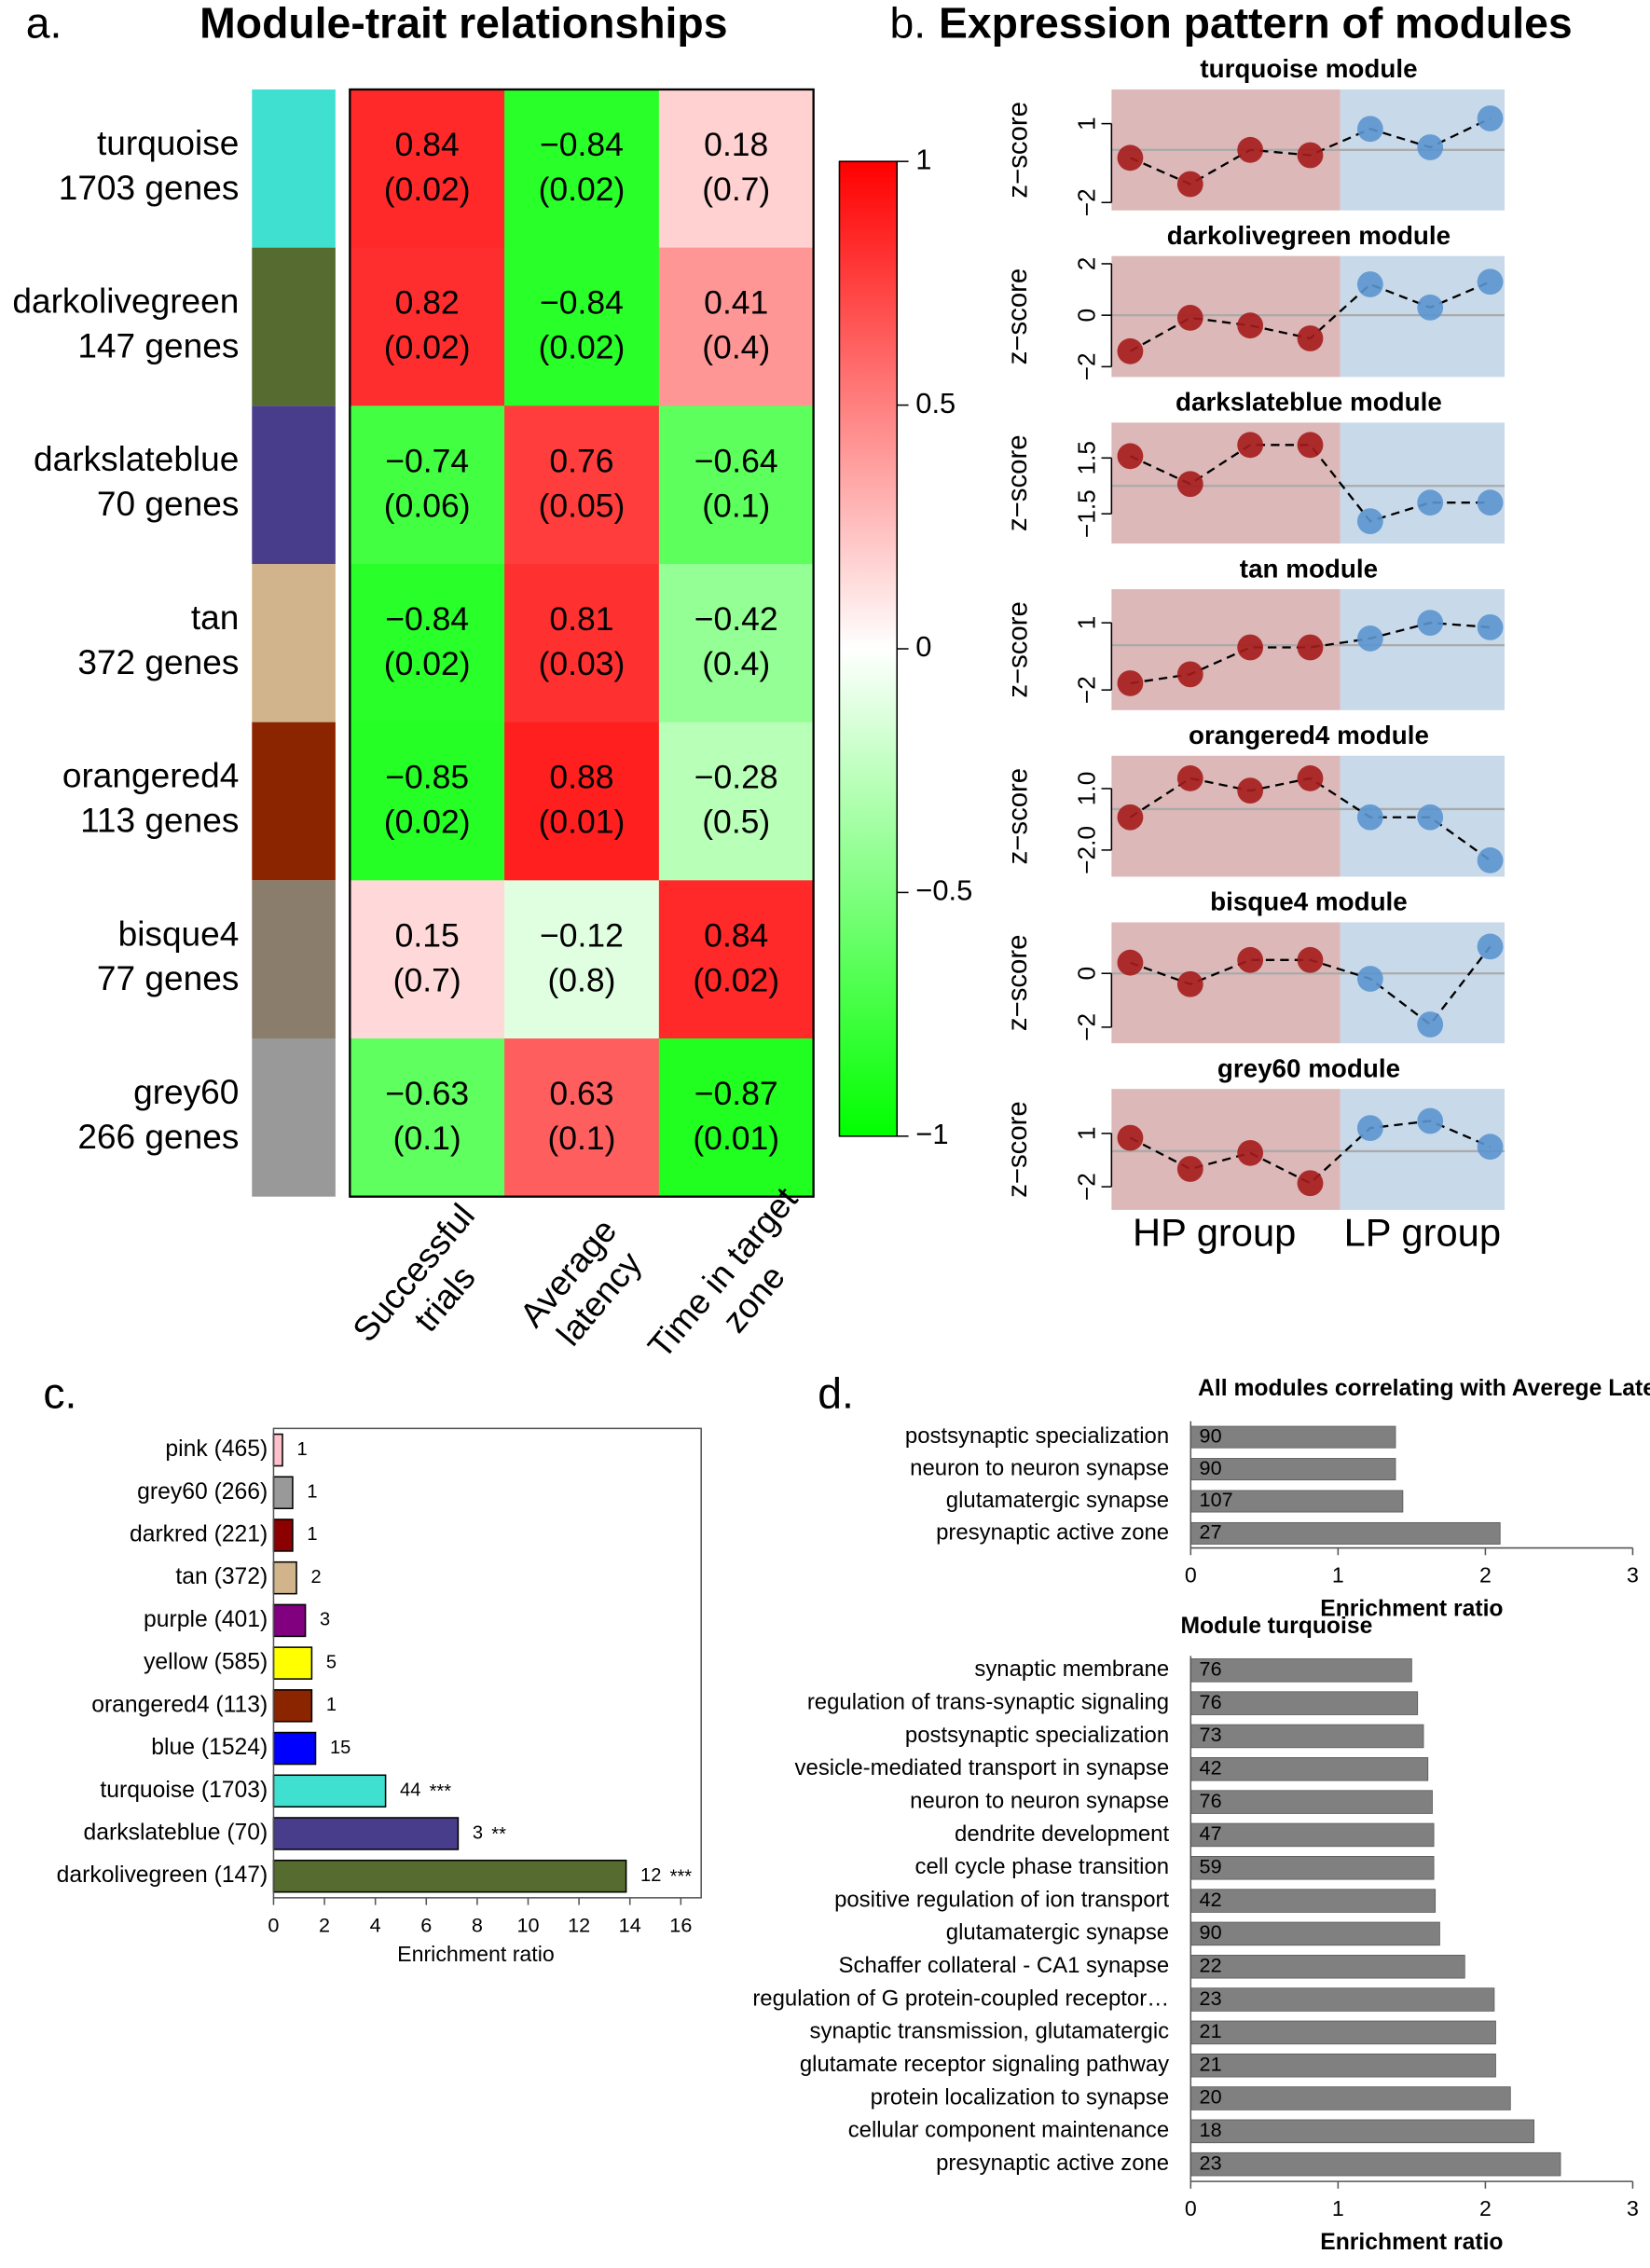  Describe the element at coordinates (1211, 1801) in the screenshot. I see `count-label: 76` at that location.